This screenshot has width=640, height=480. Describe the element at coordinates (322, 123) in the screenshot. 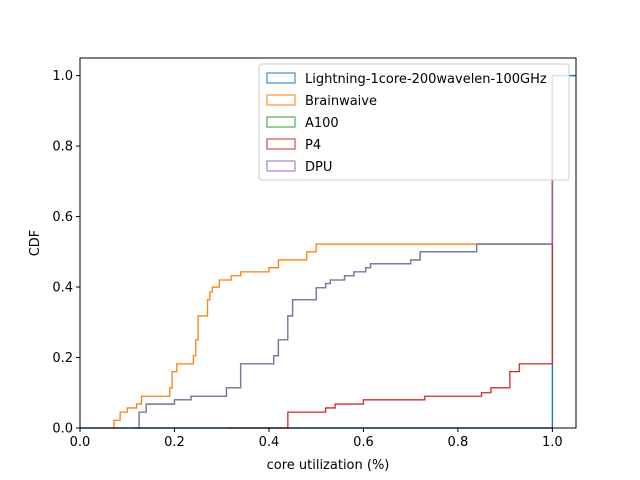

I see `legend-label: A100` at that location.